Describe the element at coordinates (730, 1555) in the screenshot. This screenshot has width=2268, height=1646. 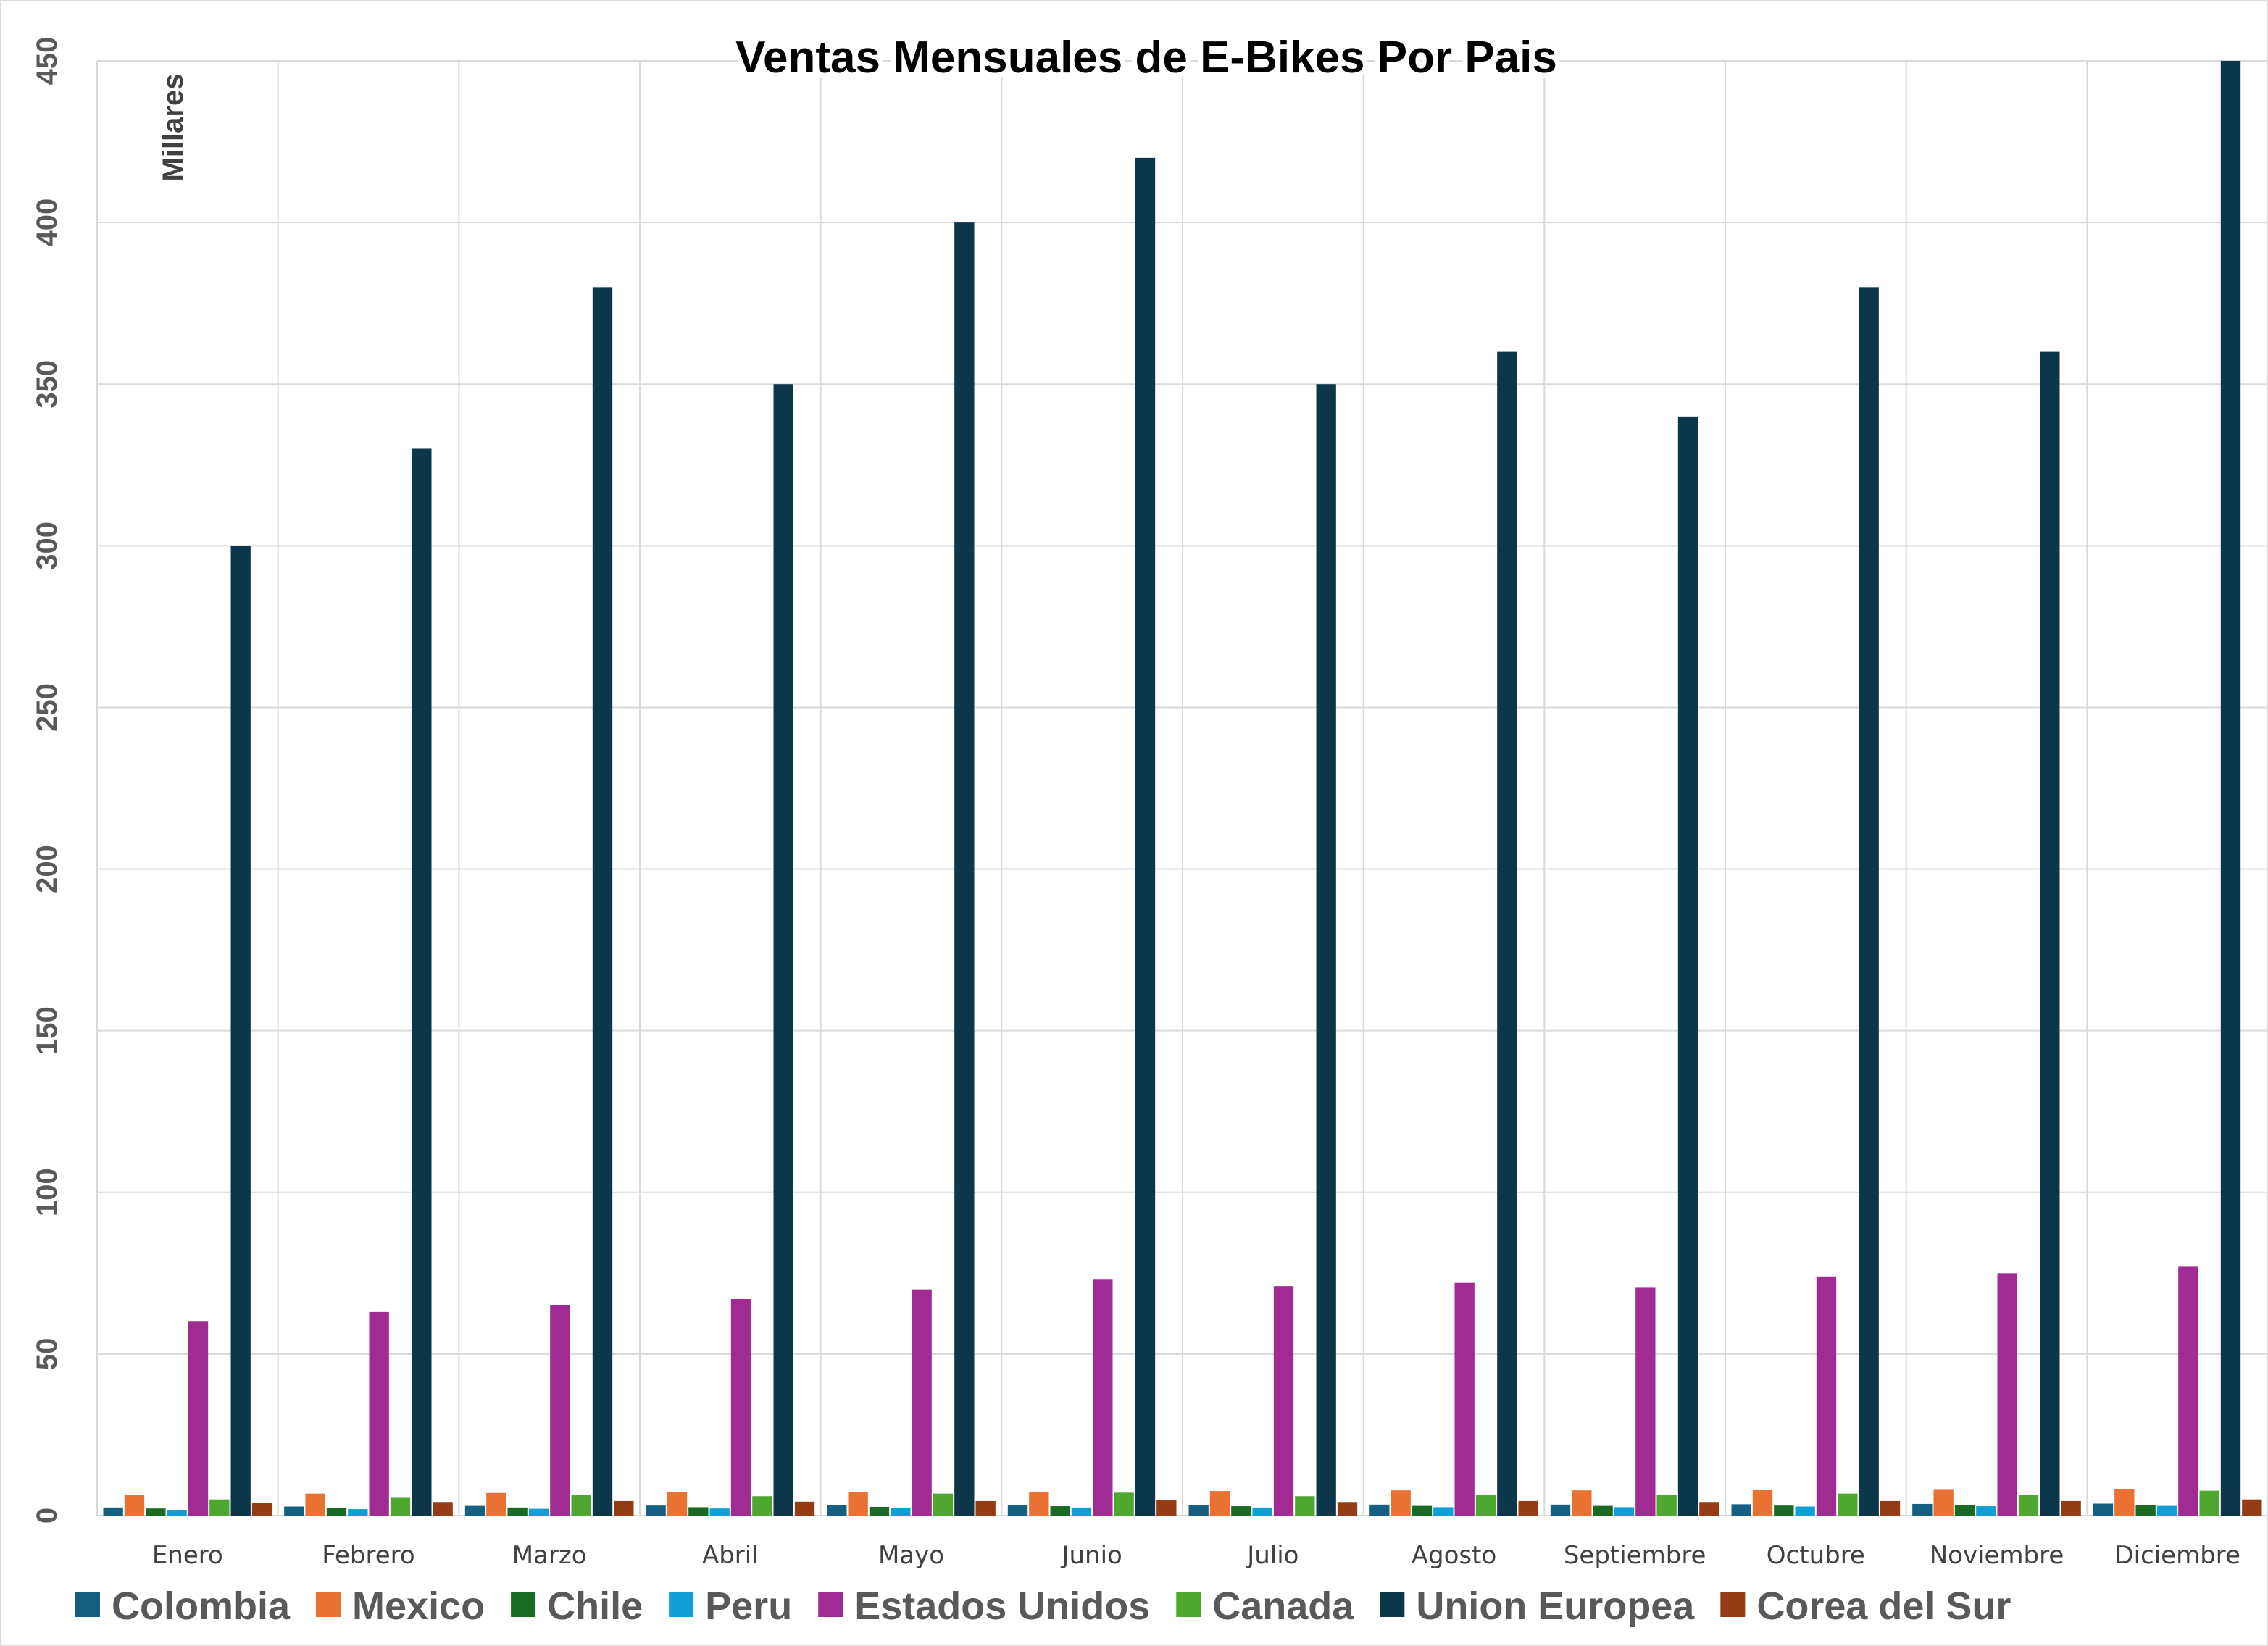
I see `x-tick-label: Abril` at that location.